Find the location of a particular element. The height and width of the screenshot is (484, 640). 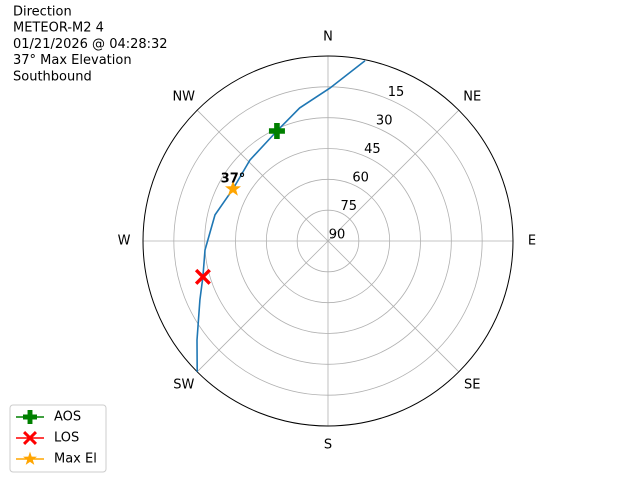

legend-label: AOS is located at coordinates (67, 417).